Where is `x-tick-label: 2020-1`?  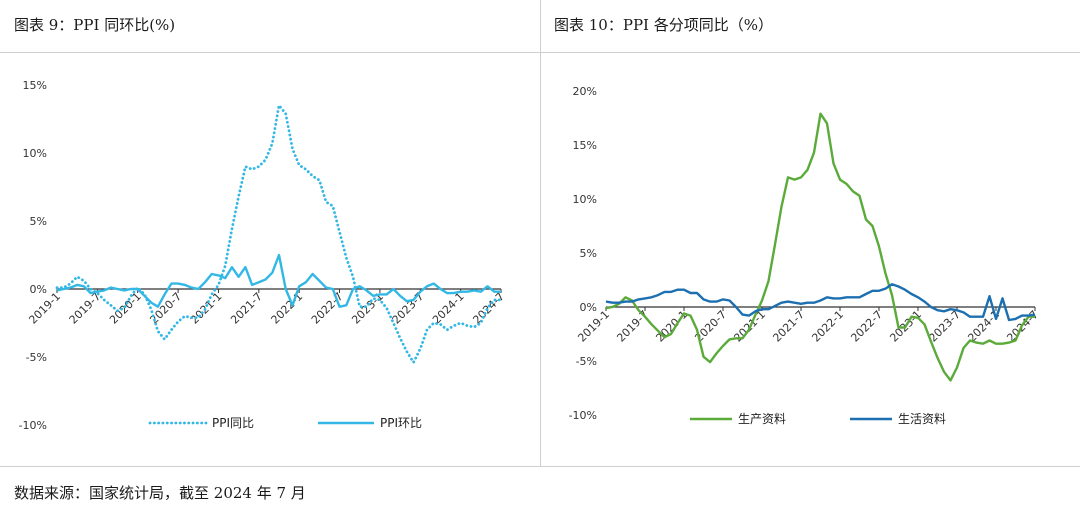
x-tick-label: 2020-1 is located at coordinates (125, 308).